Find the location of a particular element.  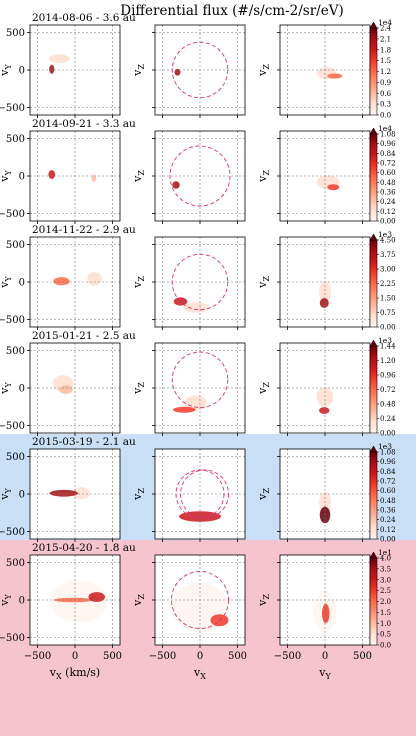

row-date-label: 2014-09-21 - 3.3 au is located at coordinates (84, 124).